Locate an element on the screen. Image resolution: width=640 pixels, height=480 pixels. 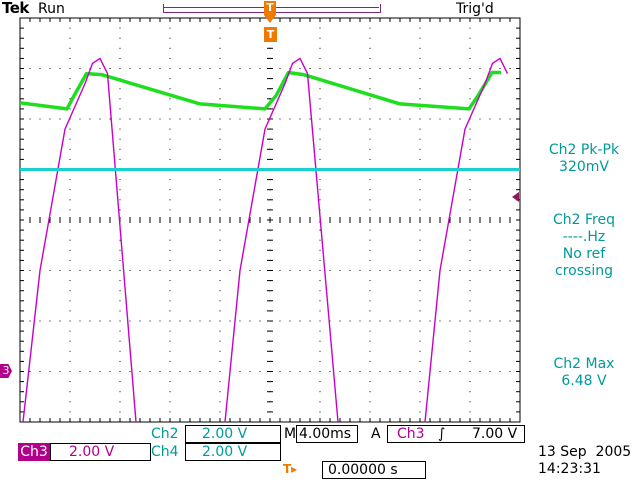
trigger-source: Ch3 is located at coordinates (411, 434).